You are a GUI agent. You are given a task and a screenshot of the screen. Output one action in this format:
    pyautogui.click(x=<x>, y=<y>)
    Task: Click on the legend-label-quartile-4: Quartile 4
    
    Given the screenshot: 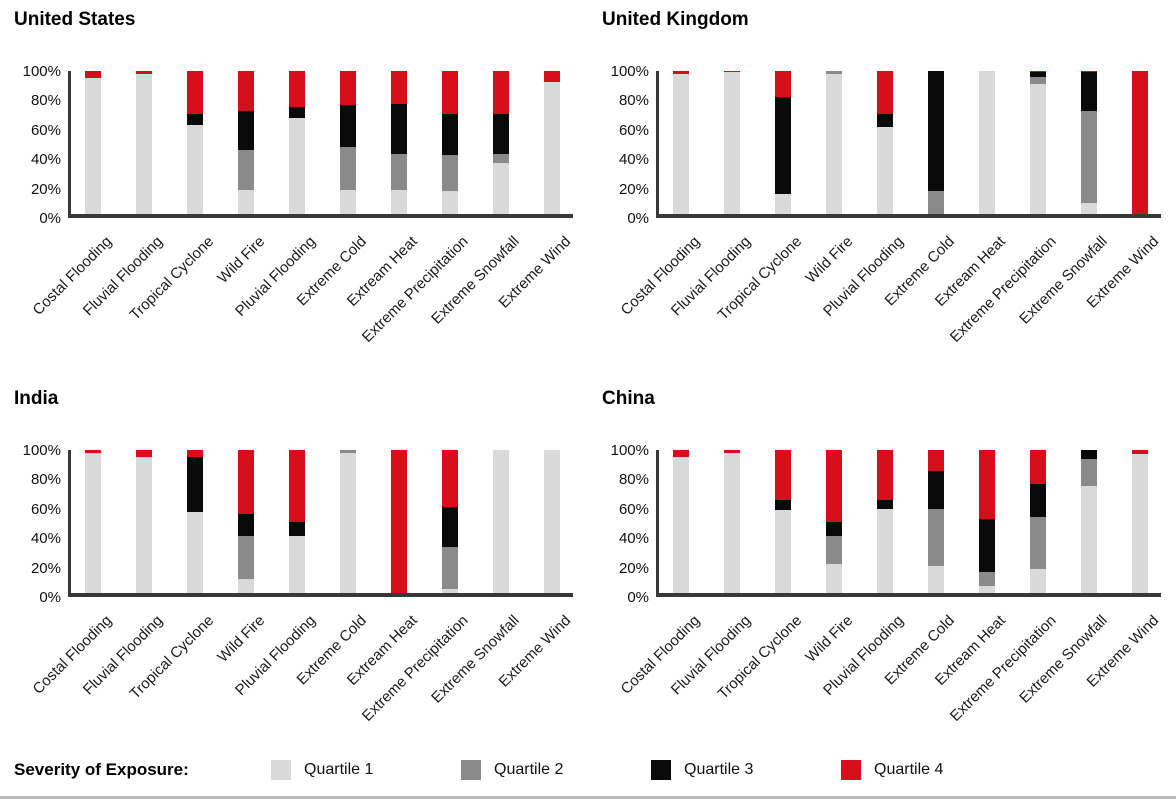 What is the action you would take?
    pyautogui.click(x=909, y=769)
    